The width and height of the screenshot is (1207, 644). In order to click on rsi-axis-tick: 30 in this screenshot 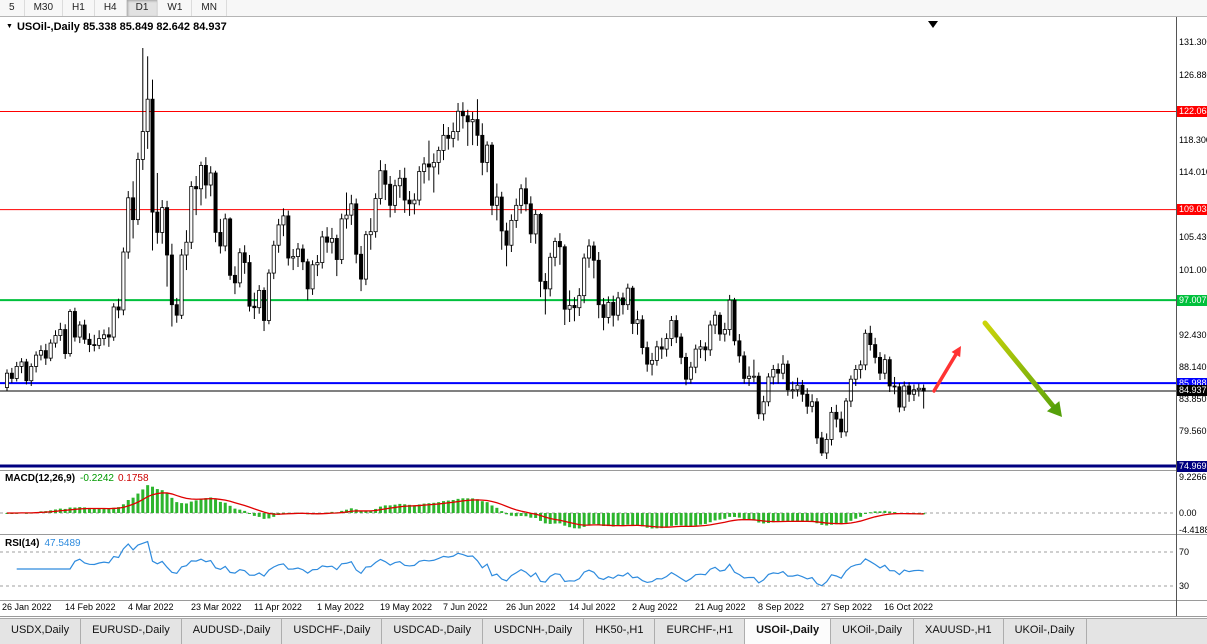, I will do `click(1184, 586)`.